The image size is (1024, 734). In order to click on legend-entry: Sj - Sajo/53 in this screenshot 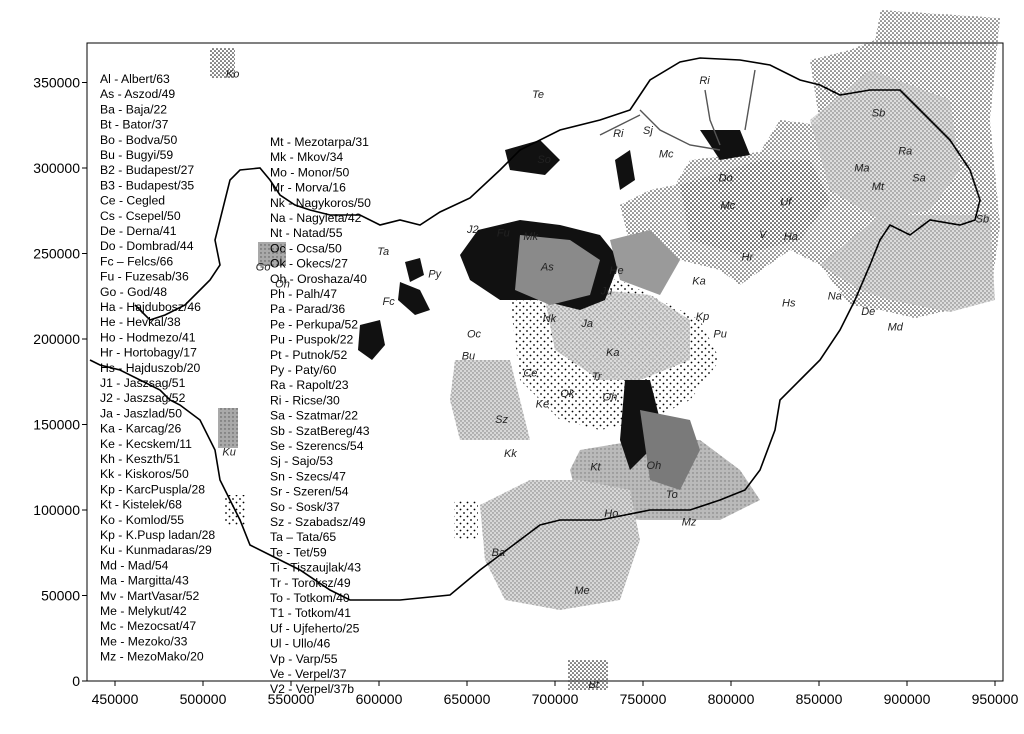, I will do `click(301, 461)`.